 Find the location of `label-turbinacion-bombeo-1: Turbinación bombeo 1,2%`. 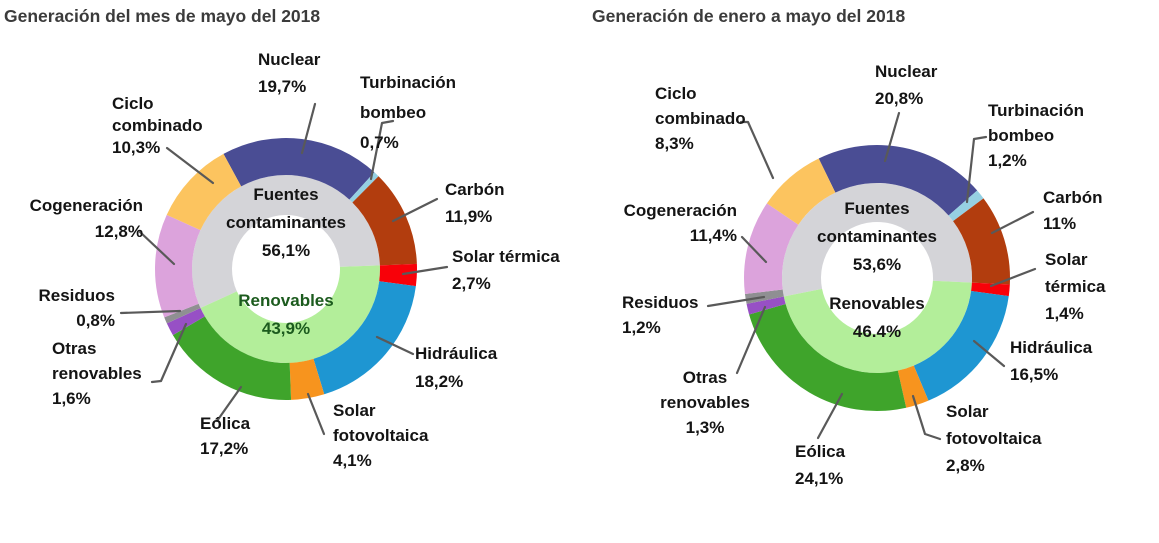

label-turbinacion-bombeo-1: Turbinación bombeo 1,2% is located at coordinates (1036, 135).